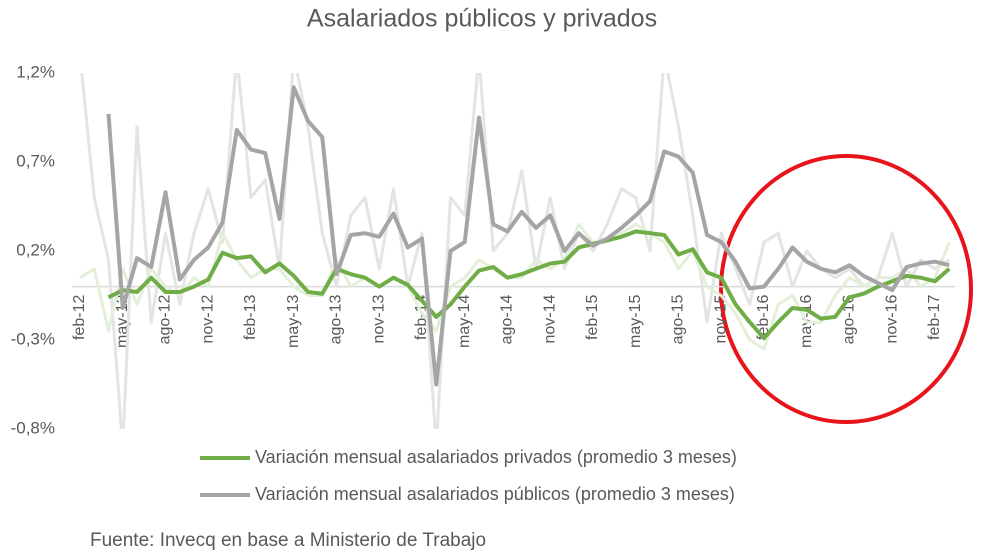  What do you see at coordinates (336, 320) in the screenshot?
I see `x-tick-label: ago-13` at bounding box center [336, 320].